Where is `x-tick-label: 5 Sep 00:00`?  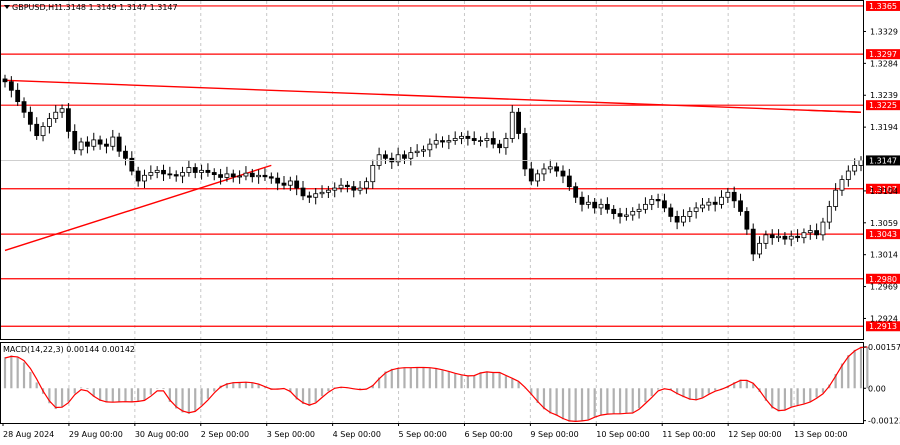 x-tick-label: 5 Sep 00:00 is located at coordinates (423, 434).